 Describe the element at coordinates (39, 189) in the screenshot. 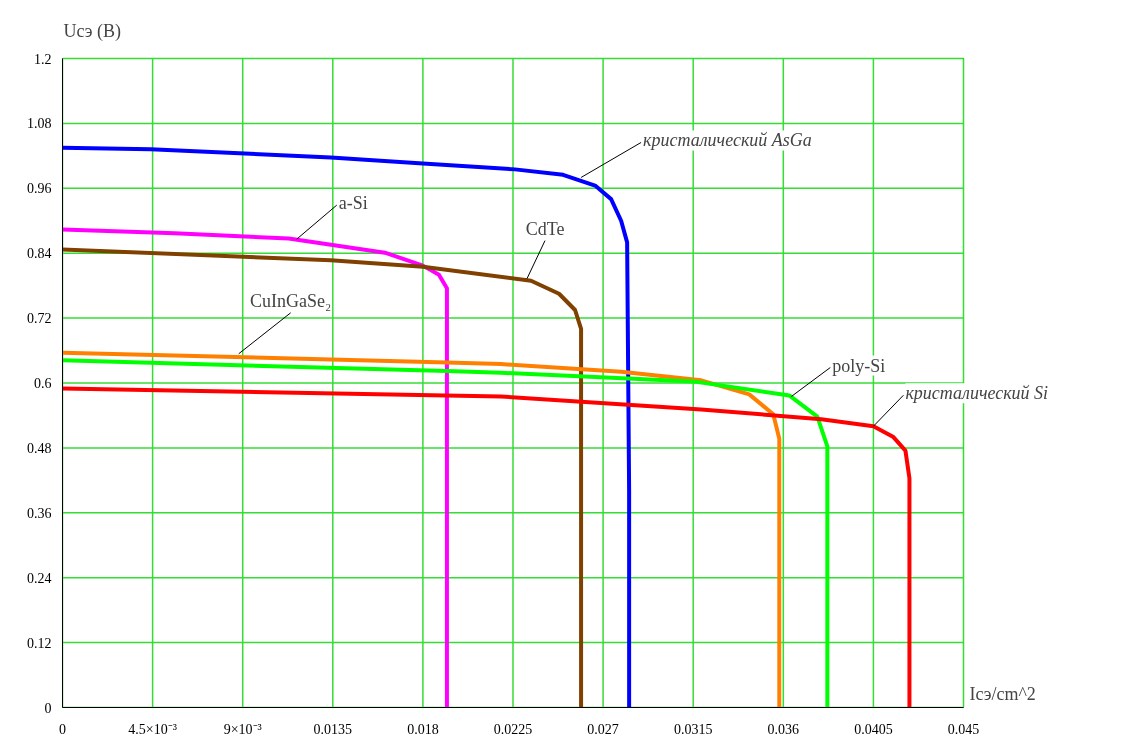

I see `y-tick-label: 0.96` at that location.